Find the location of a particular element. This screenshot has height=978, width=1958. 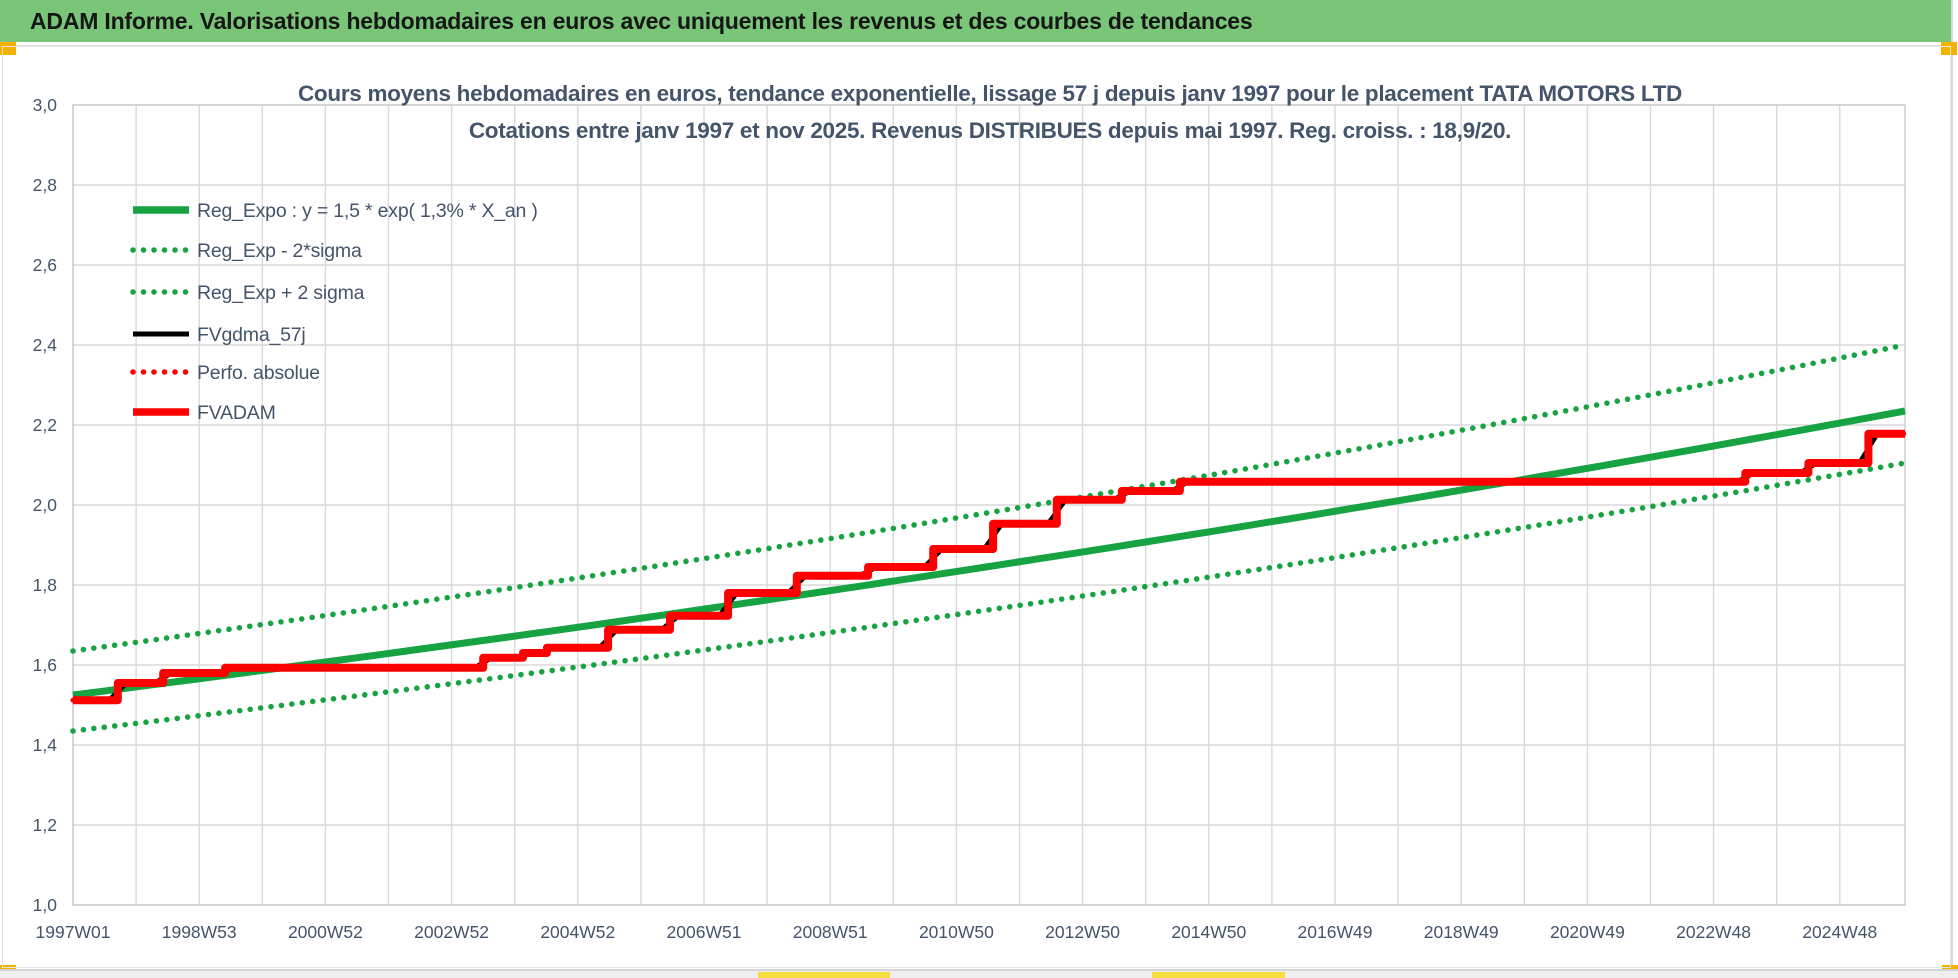

y-tick-label: 2,8 is located at coordinates (45, 185).